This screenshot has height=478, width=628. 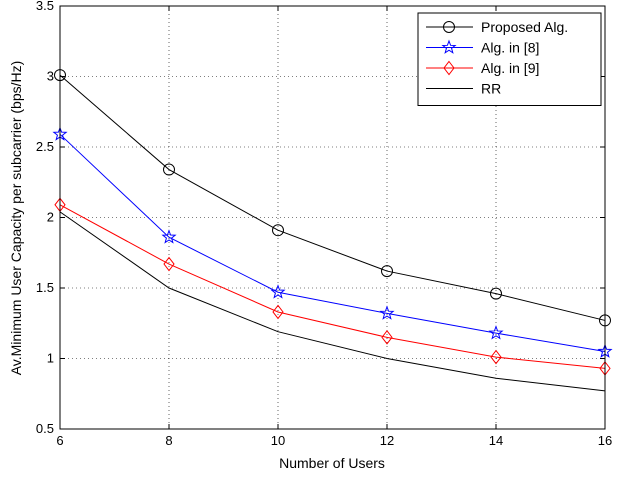 What do you see at coordinates (449, 46) in the screenshot?
I see `legend-star-marker` at bounding box center [449, 46].